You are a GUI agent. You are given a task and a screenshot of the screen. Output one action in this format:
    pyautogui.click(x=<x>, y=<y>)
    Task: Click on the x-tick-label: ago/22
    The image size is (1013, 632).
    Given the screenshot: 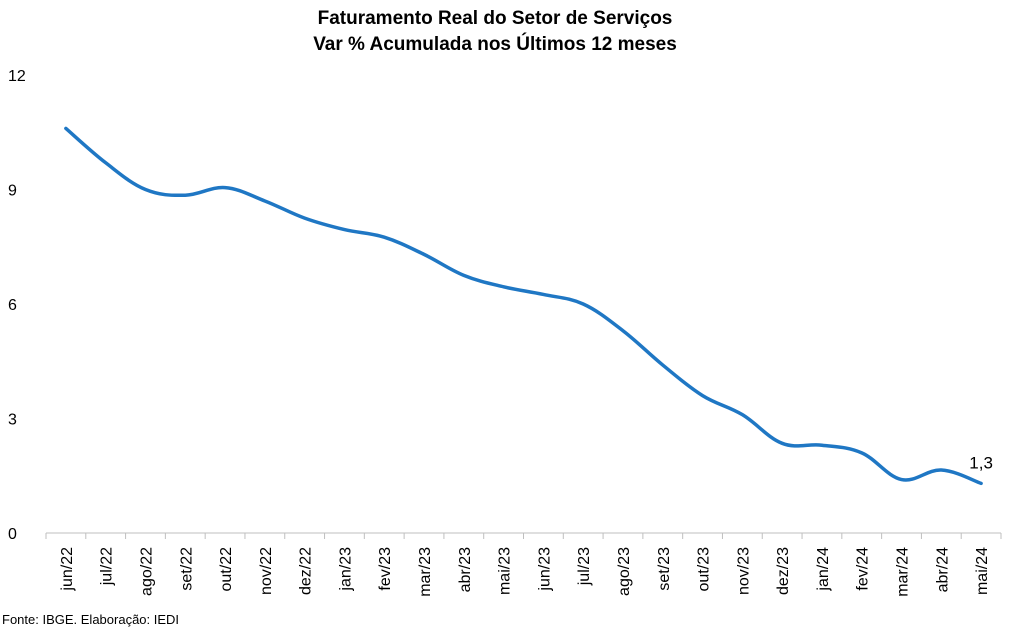 What is the action you would take?
    pyautogui.click(x=146, y=571)
    